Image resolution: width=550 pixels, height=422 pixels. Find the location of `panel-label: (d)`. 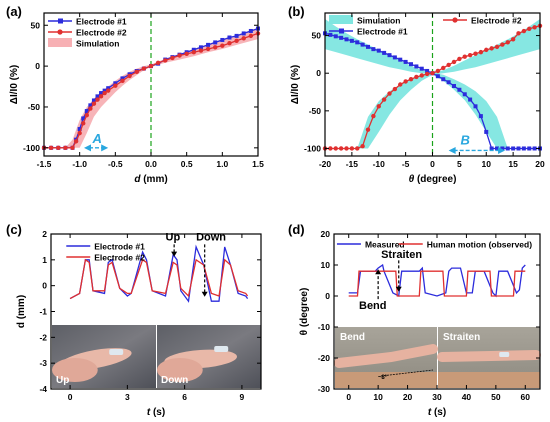

panel-label: (d) is located at coordinates (296, 229).